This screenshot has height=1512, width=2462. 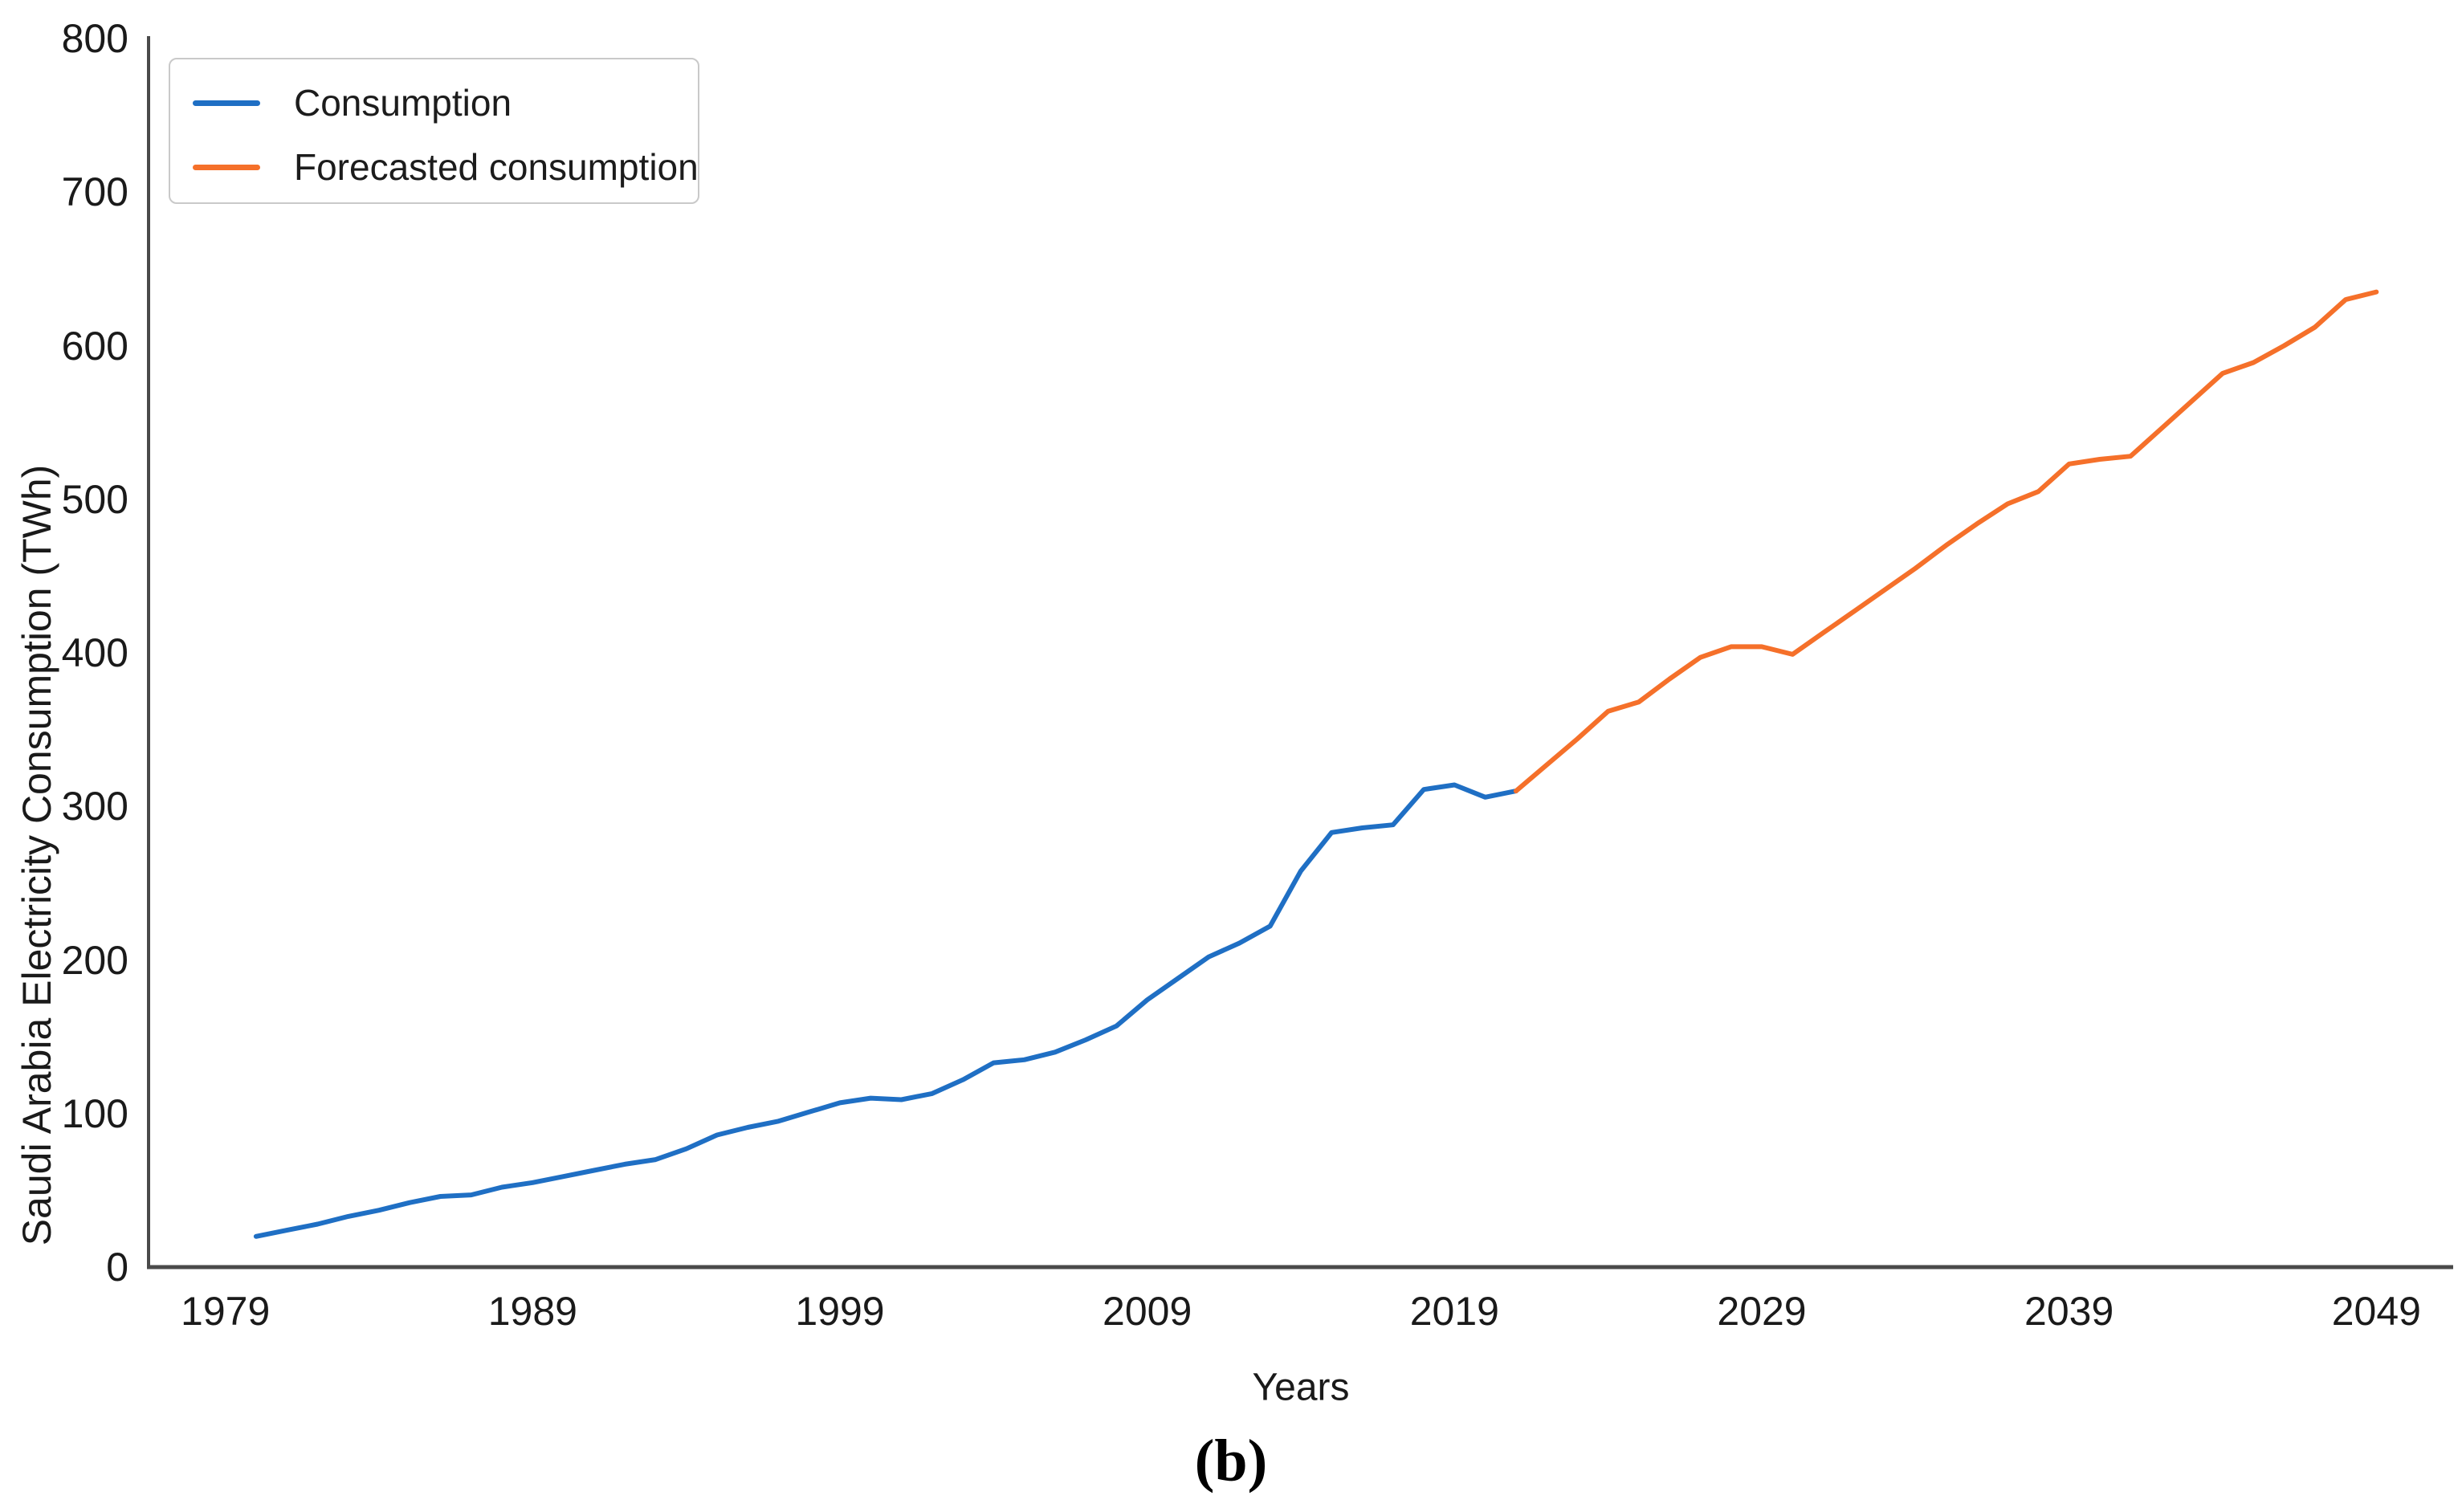 What do you see at coordinates (840, 1312) in the screenshot?
I see `x-tick-label-1999: 1999` at bounding box center [840, 1312].